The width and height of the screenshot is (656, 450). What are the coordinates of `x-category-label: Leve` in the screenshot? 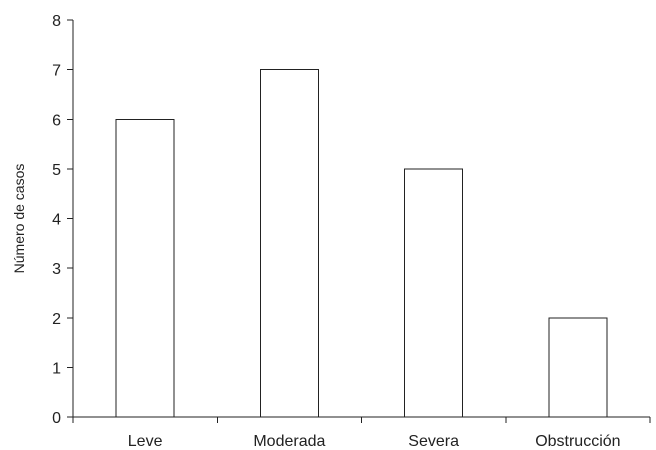 It's located at (145, 441).